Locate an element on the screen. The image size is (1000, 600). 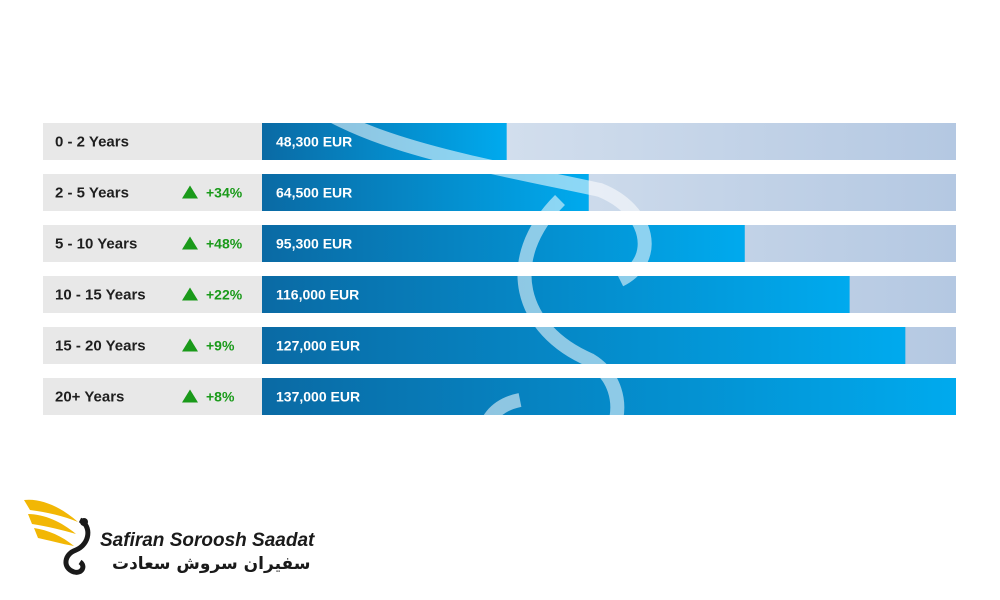
change-label: +34% is located at coordinates (224, 193).